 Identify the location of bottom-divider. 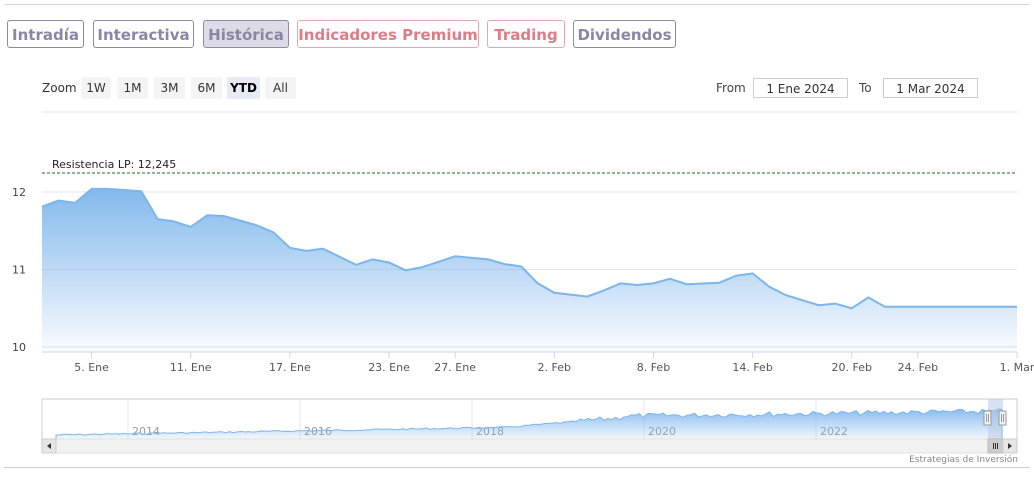
(517, 467).